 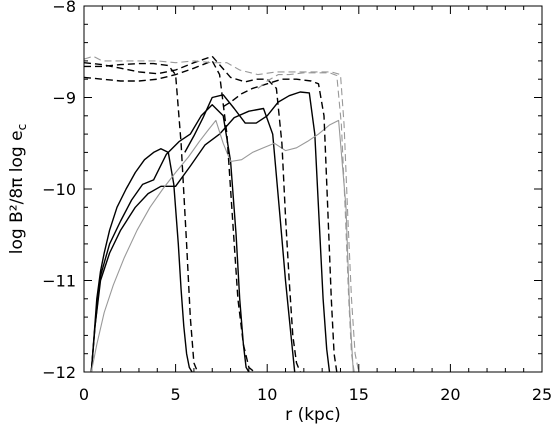 I want to click on y-axis-label: log B²/8π log ec, so click(x=18, y=189).